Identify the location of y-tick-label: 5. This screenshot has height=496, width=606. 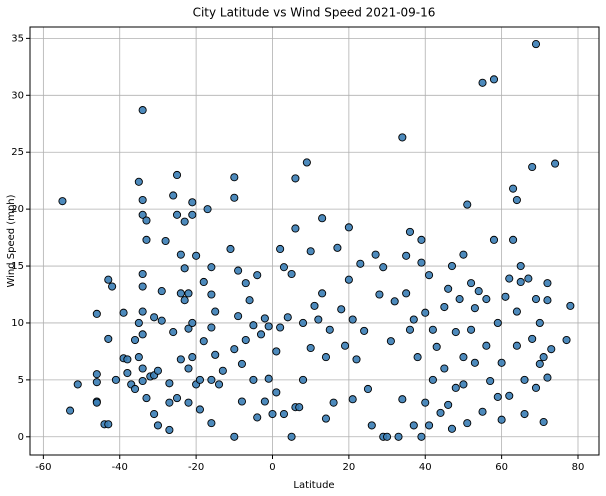
(21, 380).